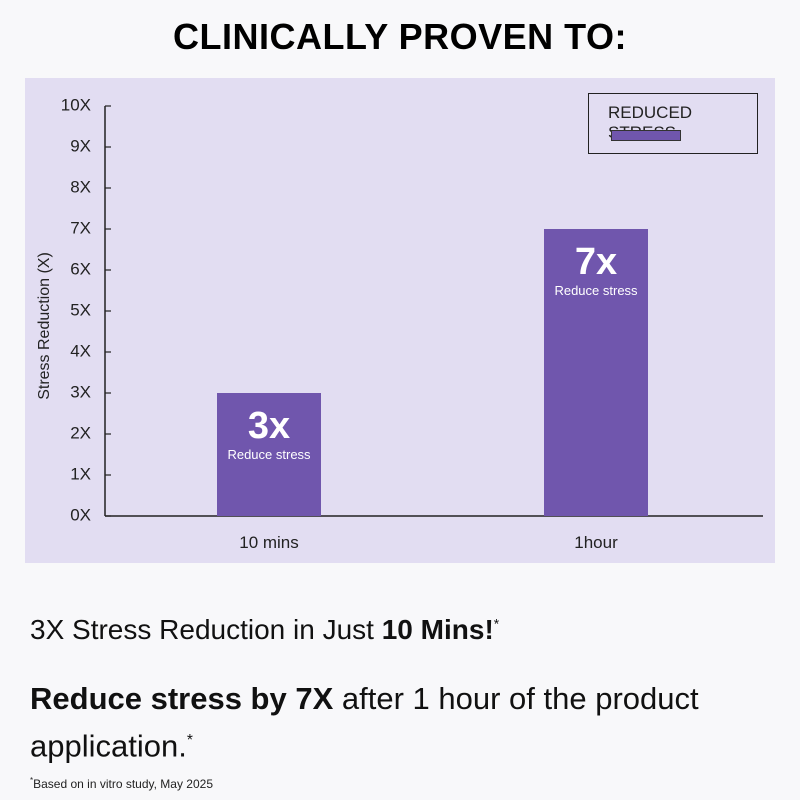 The height and width of the screenshot is (800, 800). I want to click on claim-1-hour-mark: *, so click(189, 740).